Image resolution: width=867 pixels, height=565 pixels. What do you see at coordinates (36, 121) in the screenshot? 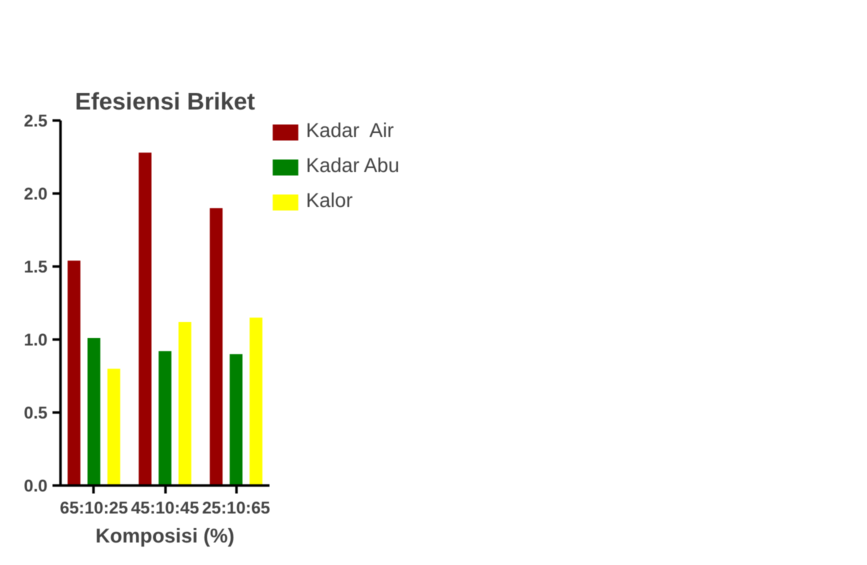
I see `y-tick-label: 2.5` at bounding box center [36, 121].